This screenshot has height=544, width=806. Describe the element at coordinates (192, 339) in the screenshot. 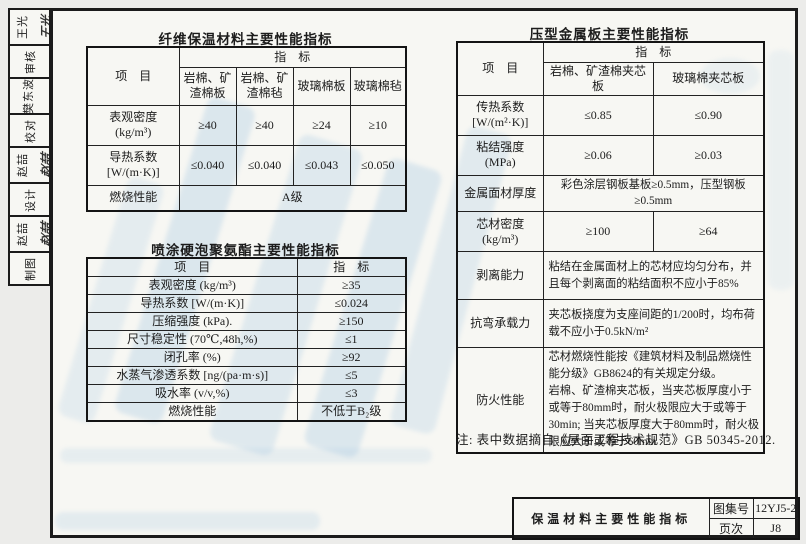

I see `pu-row-label: 尺寸稳定性 (70℃,48h,%)` at that location.